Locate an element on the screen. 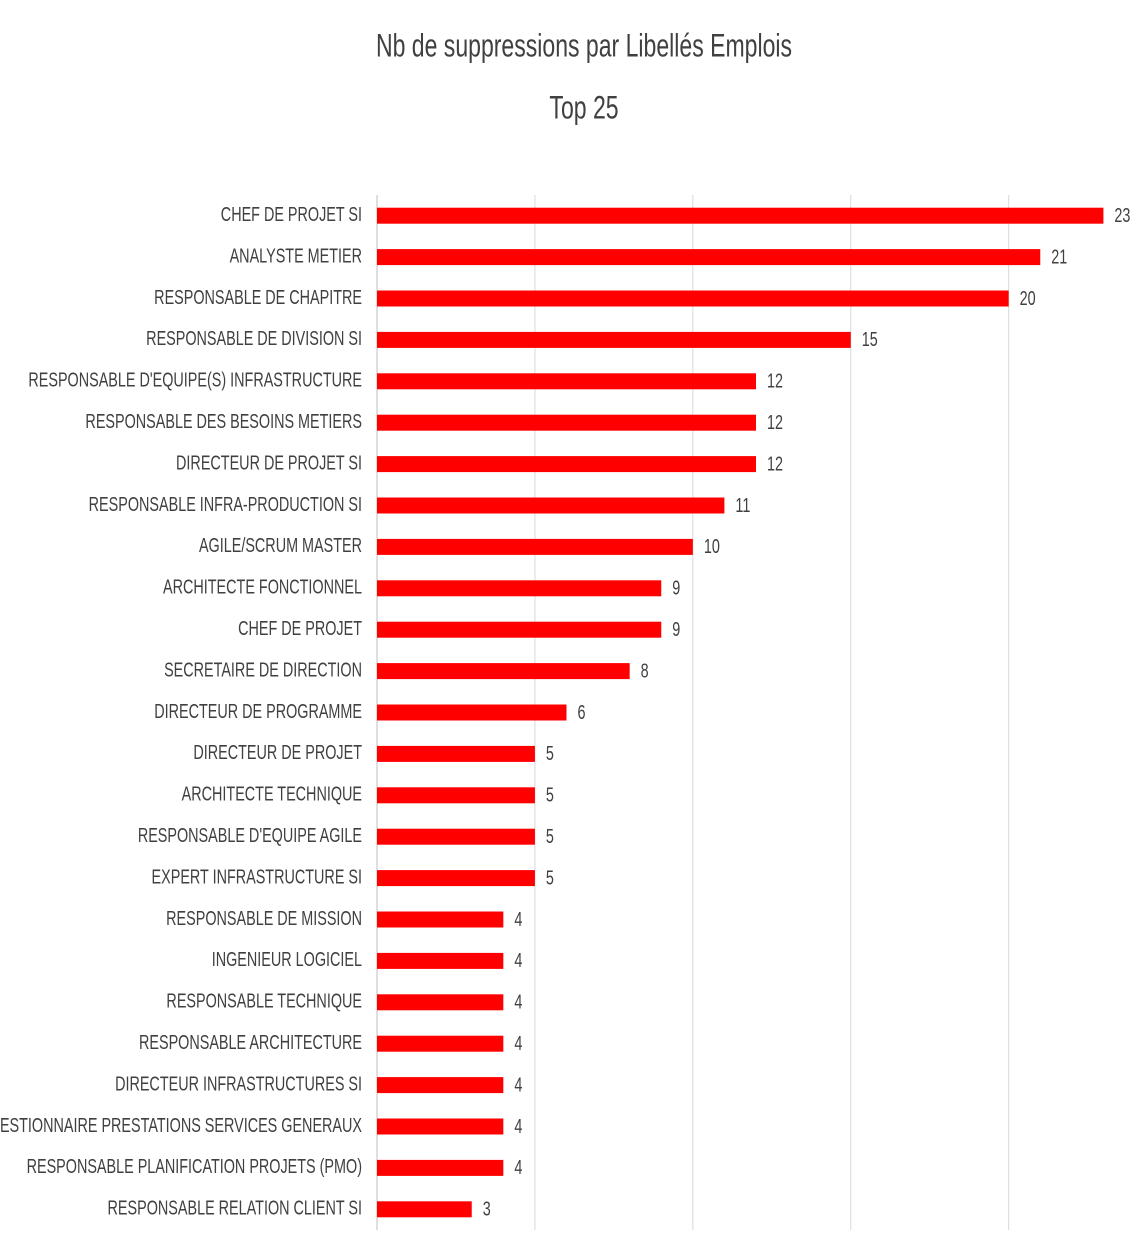 Image resolution: width=1140 pixels, height=1236 pixels. data-label: 21 is located at coordinates (1059, 256).